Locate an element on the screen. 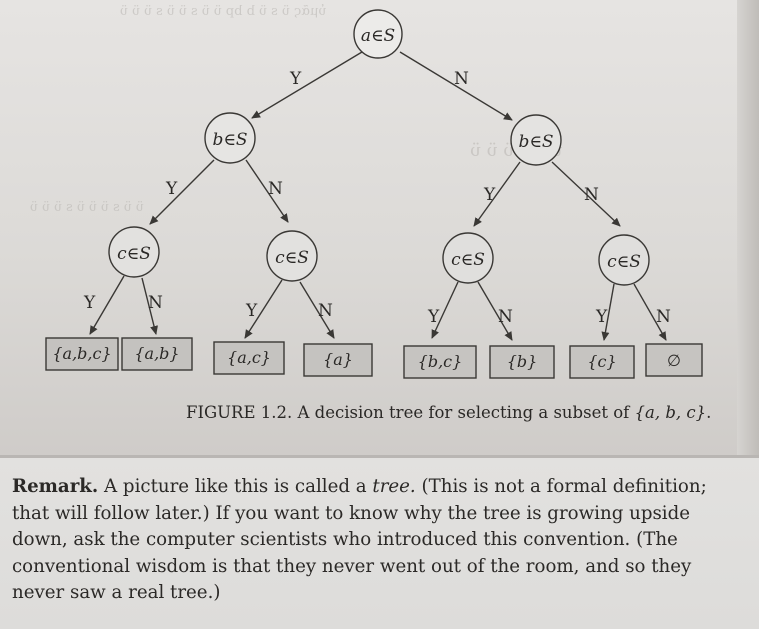 The height and width of the screenshot is (629, 759). leaf-box: {b,c} is located at coordinates (440, 362).